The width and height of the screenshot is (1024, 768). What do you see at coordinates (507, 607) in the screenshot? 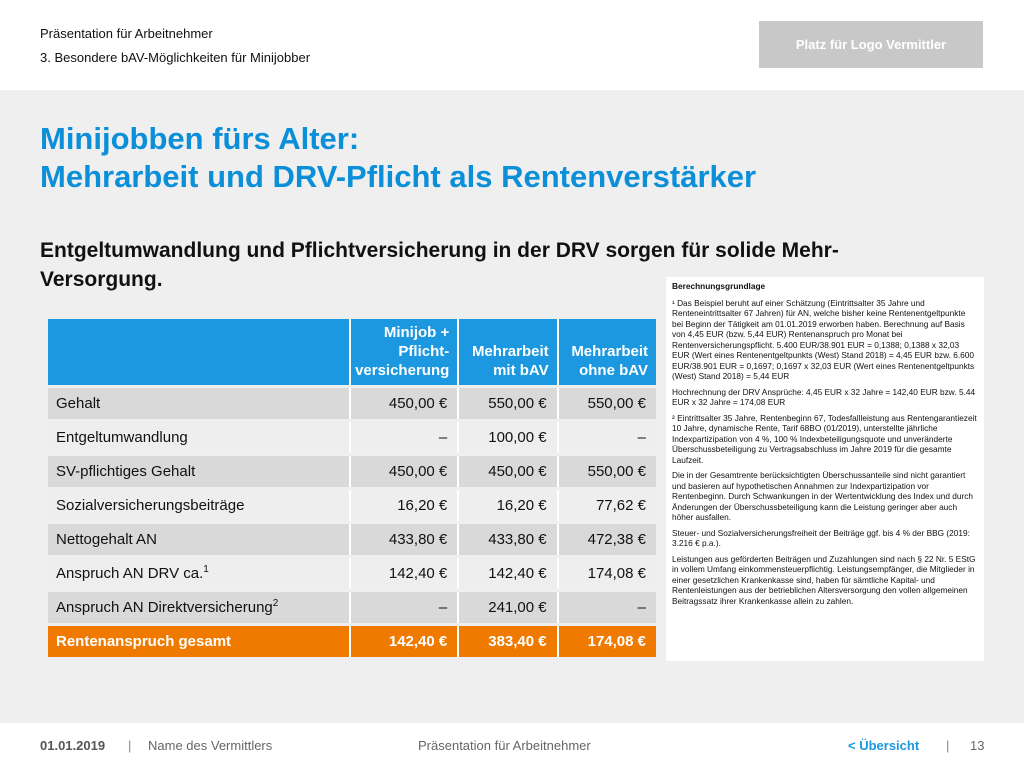
I see `table-cell: 241,00 €` at bounding box center [507, 607].